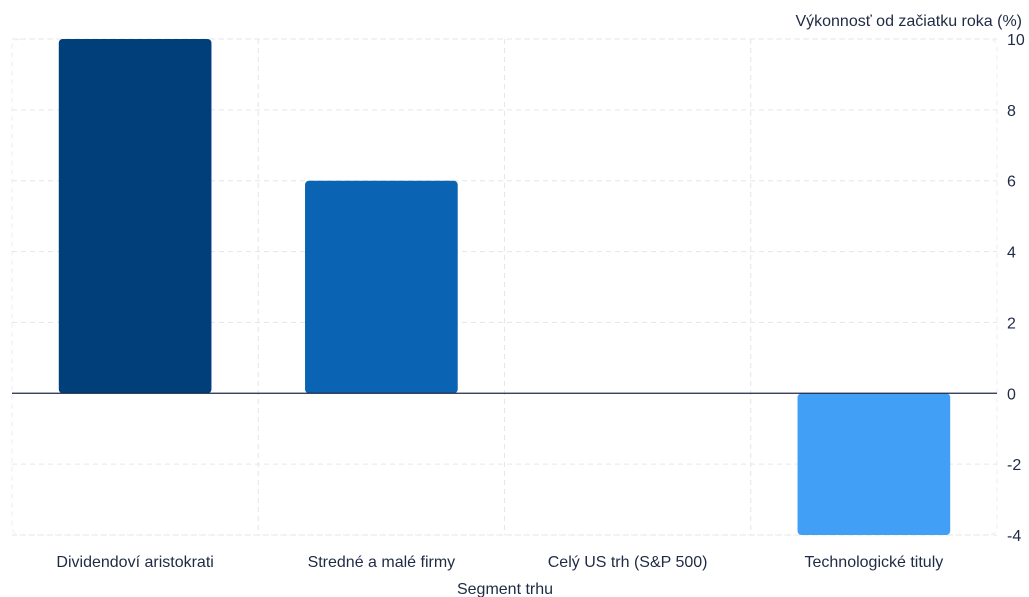 The height and width of the screenshot is (597, 1029). I want to click on y-axis-ticks: -4 -2 0 2 4 6 8 10, so click(1016, 288).